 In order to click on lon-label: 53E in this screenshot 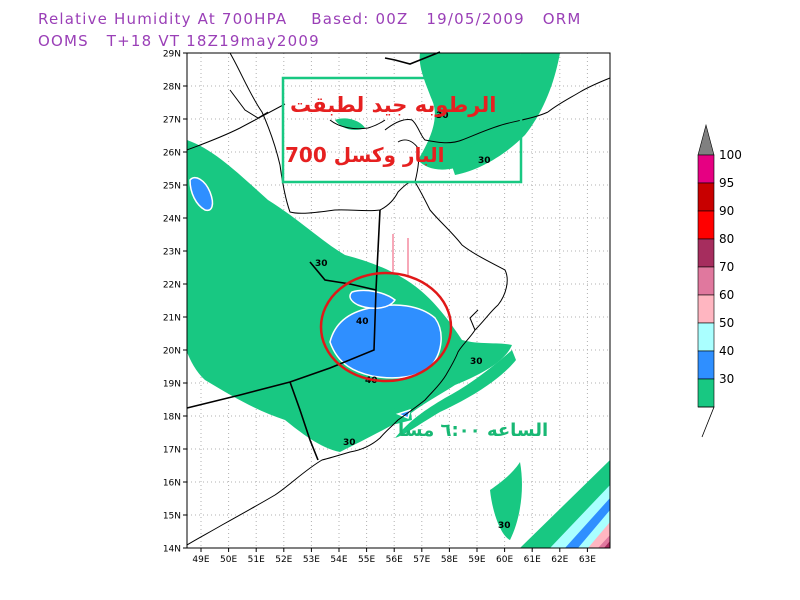, I will do `click(311, 560)`.